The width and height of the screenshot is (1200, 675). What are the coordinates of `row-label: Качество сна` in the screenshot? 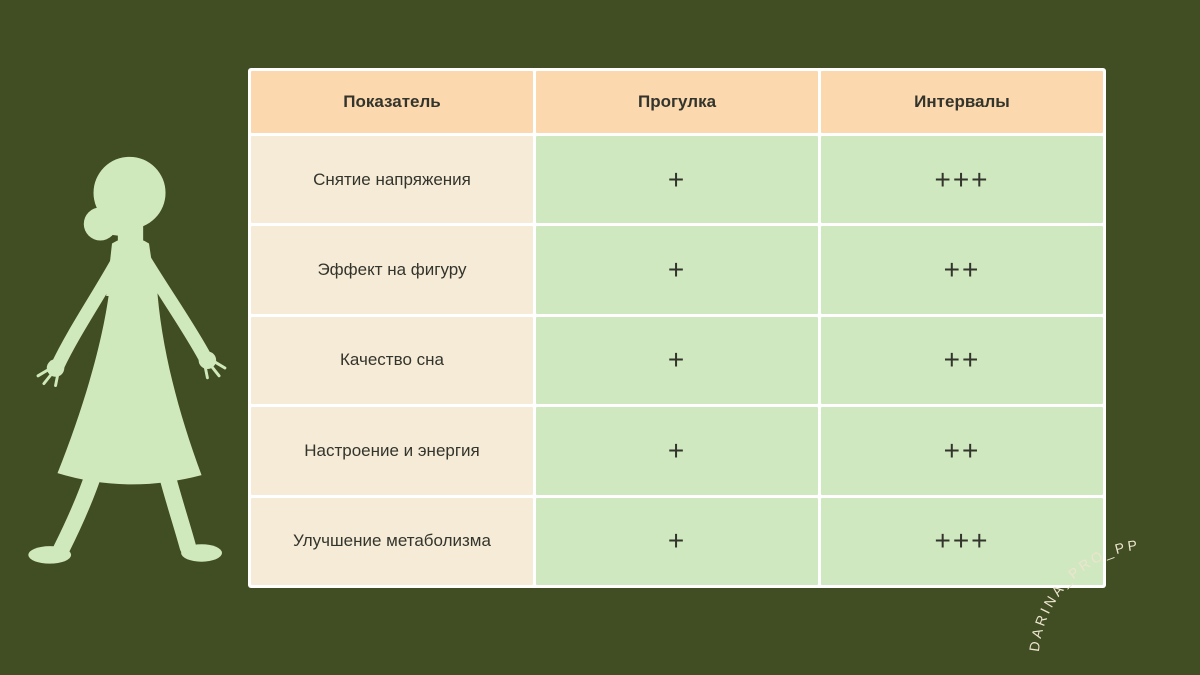 It's located at (392, 360).